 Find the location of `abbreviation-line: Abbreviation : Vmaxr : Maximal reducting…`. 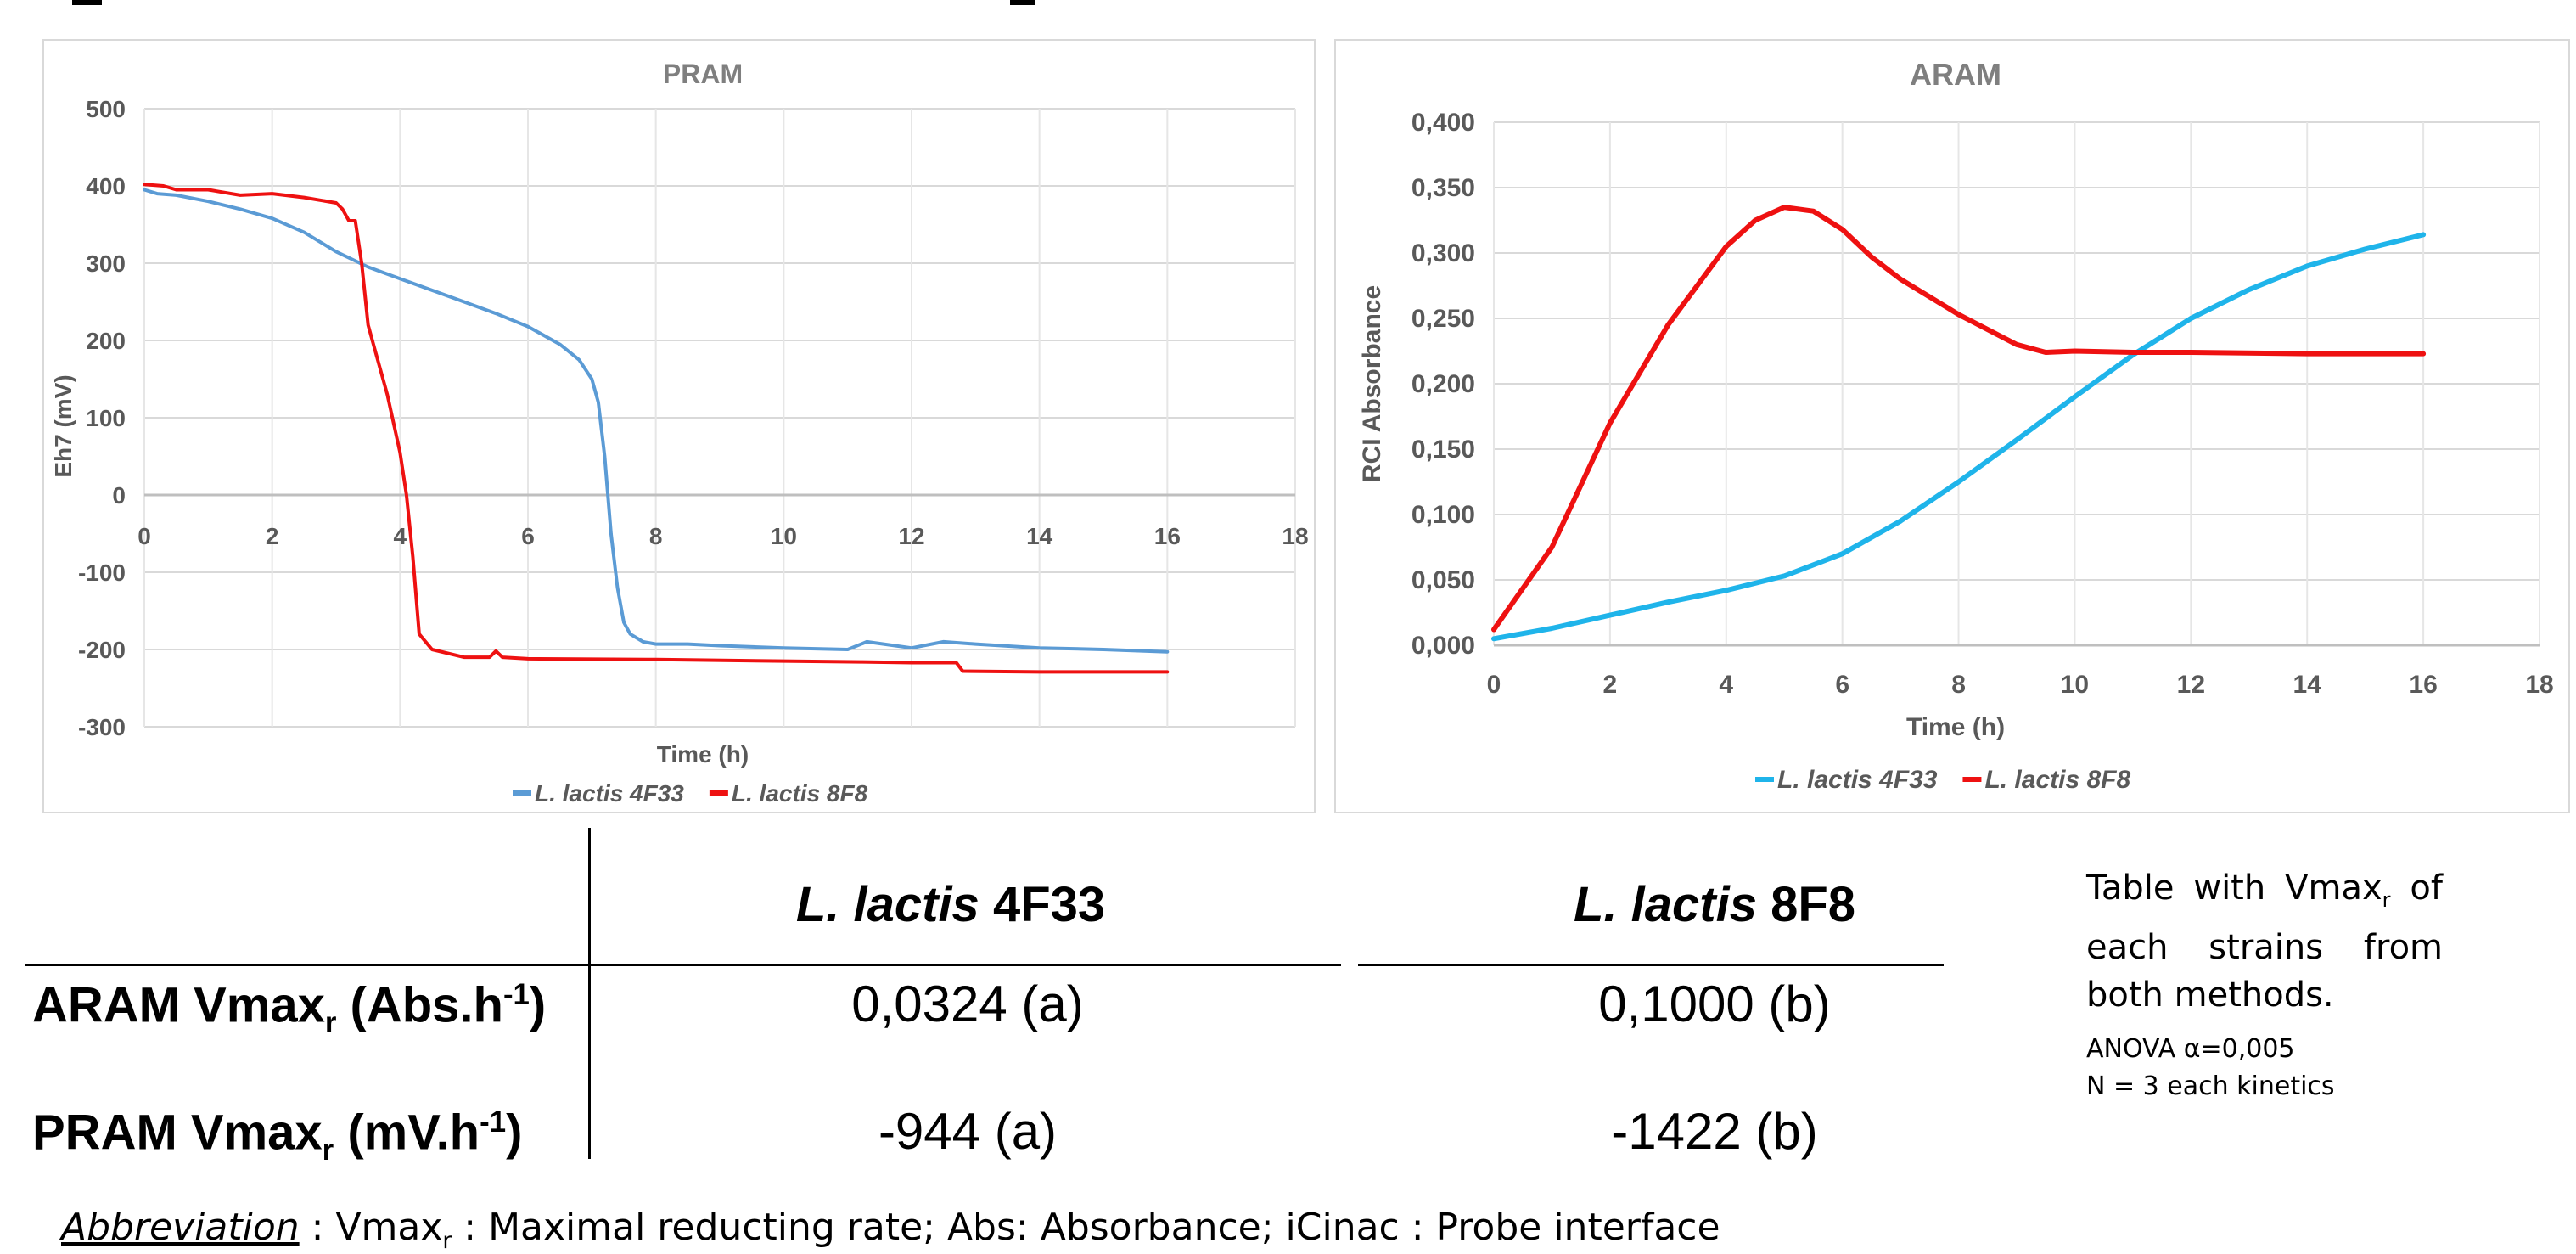

abbreviation-line: Abbreviation : Vmaxr : Maximal reducting… is located at coordinates (890, 1230).